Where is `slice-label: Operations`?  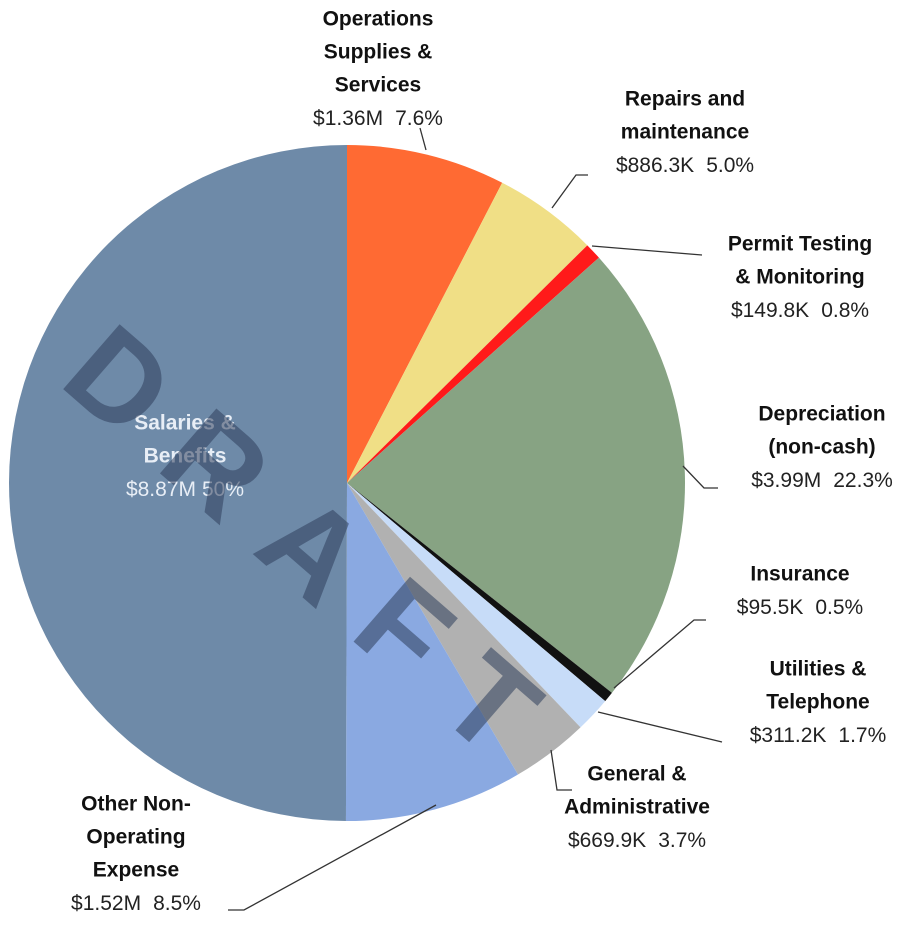 slice-label: Operations is located at coordinates (378, 19).